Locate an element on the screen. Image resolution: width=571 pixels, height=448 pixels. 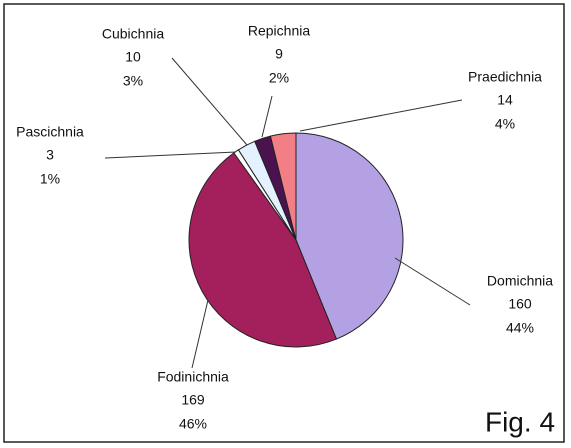
slice-value: 14 is located at coordinates (505, 100).